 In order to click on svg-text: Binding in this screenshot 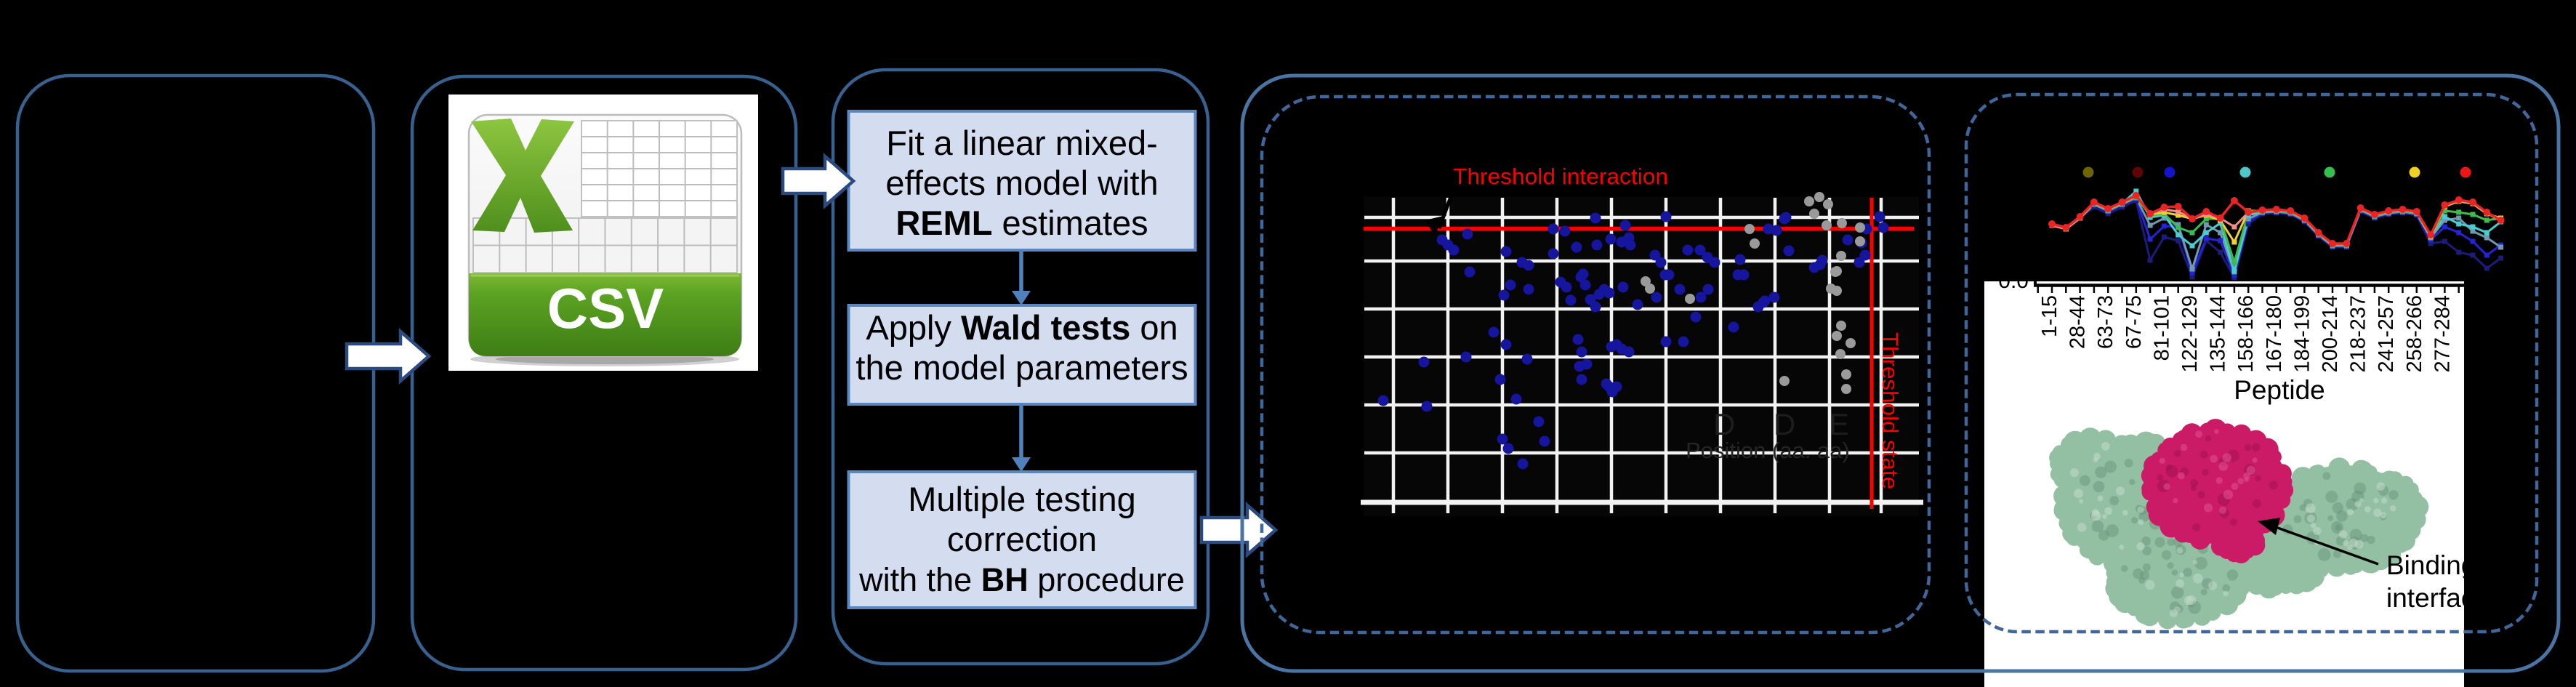, I will do `click(2431, 565)`.